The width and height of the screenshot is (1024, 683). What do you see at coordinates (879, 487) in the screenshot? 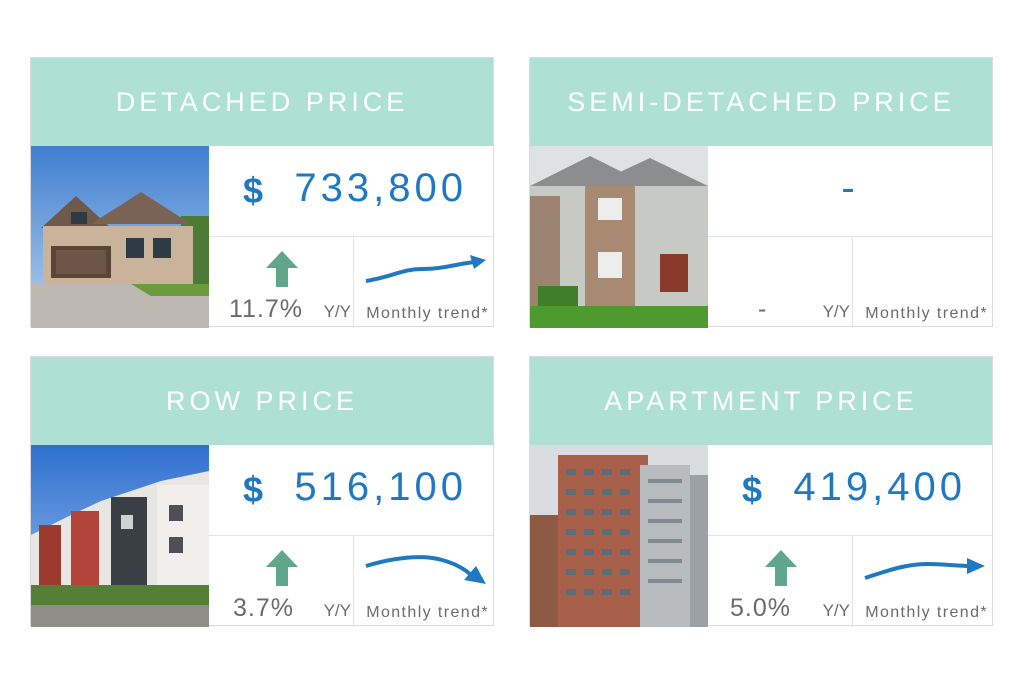
I see `price-value: 419,400` at bounding box center [879, 487].